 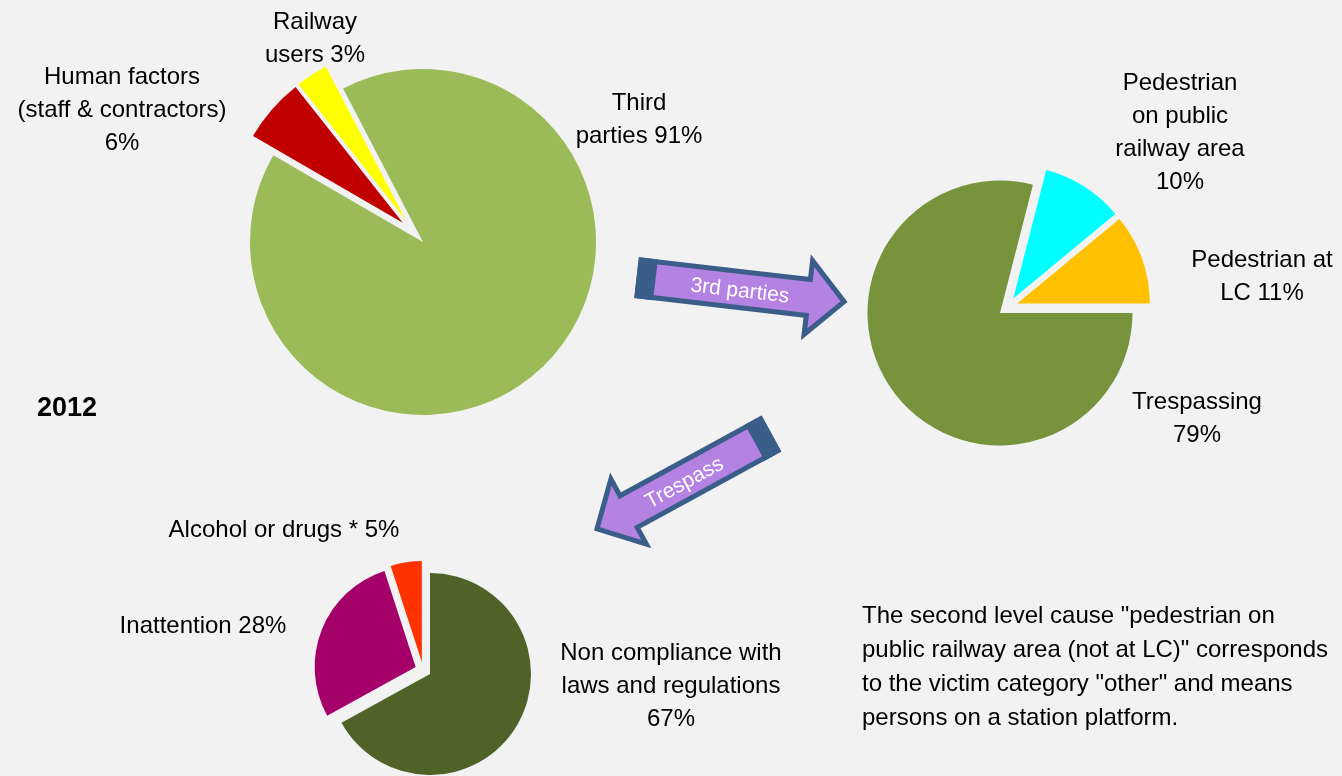 I want to click on slice-label: Human factors (staff & contractors), so click(x=122, y=91).